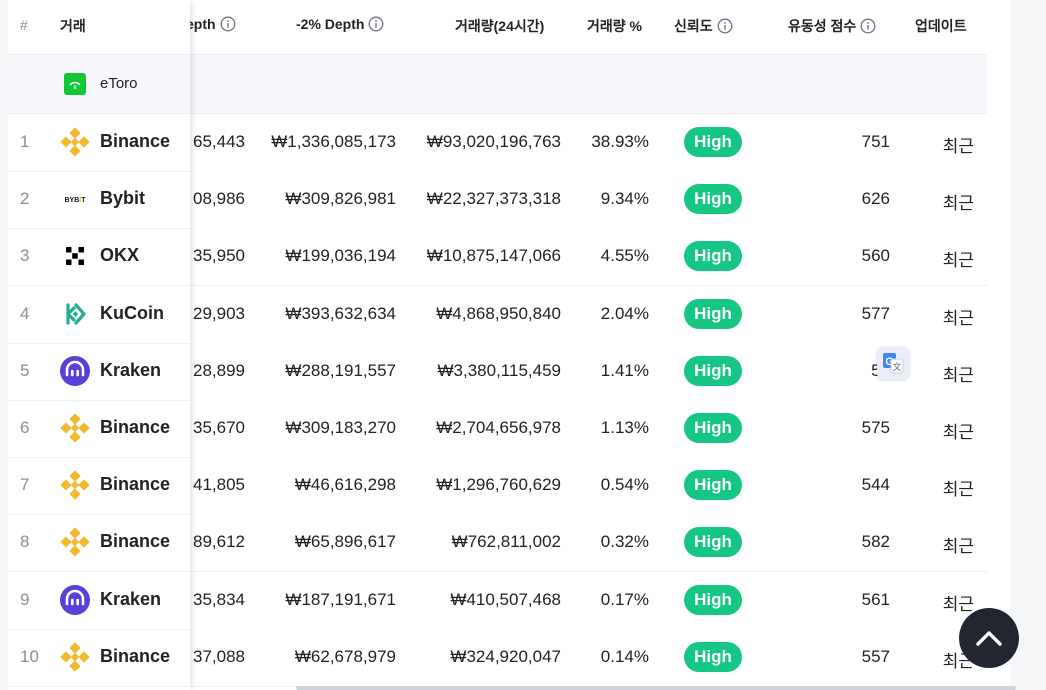 This screenshot has height=690, width=1046. Describe the element at coordinates (345, 484) in the screenshot. I see `cell-minus-depth: ₩46,616,298` at that location.